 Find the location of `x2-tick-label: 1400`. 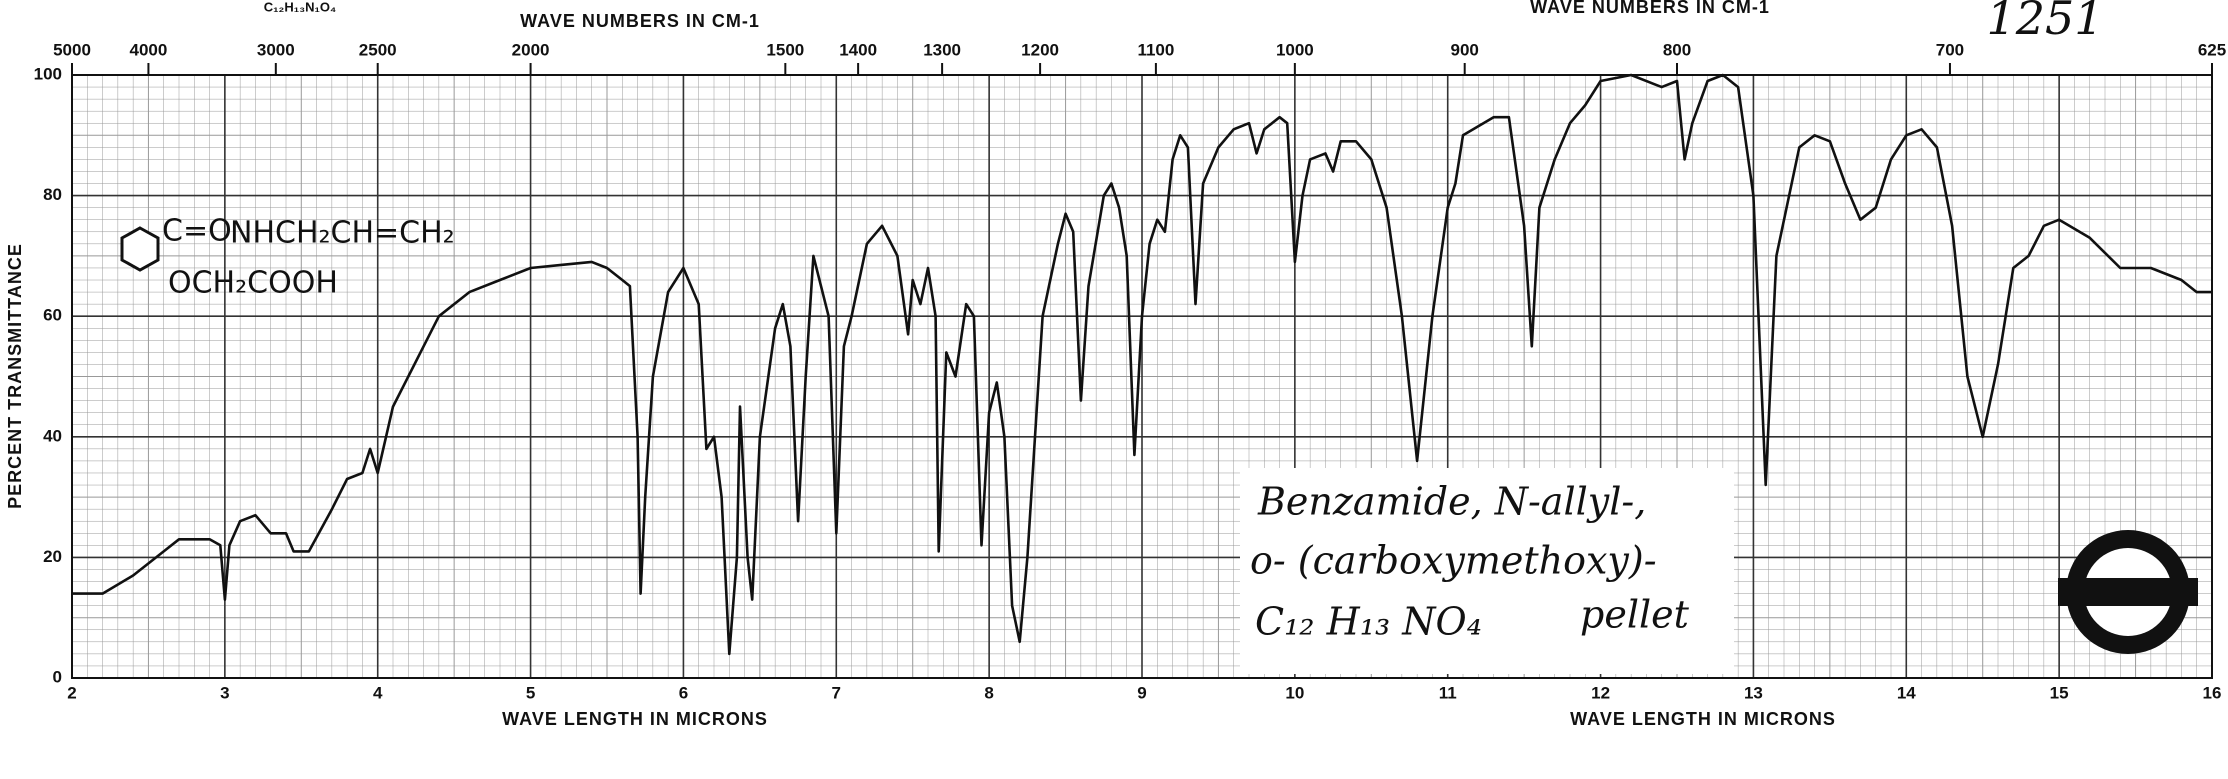

x2-tick-label: 1400 is located at coordinates (858, 49).